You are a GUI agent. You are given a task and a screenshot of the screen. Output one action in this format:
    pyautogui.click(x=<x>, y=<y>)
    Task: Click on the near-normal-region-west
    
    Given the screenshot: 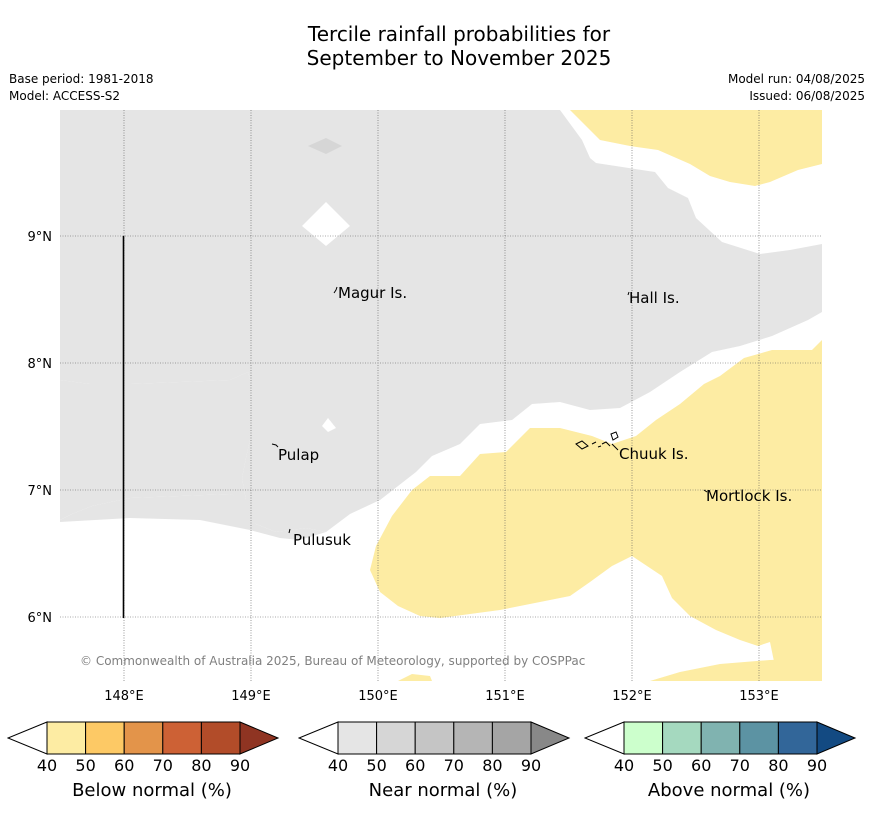 What is the action you would take?
    pyautogui.click(x=156, y=446)
    